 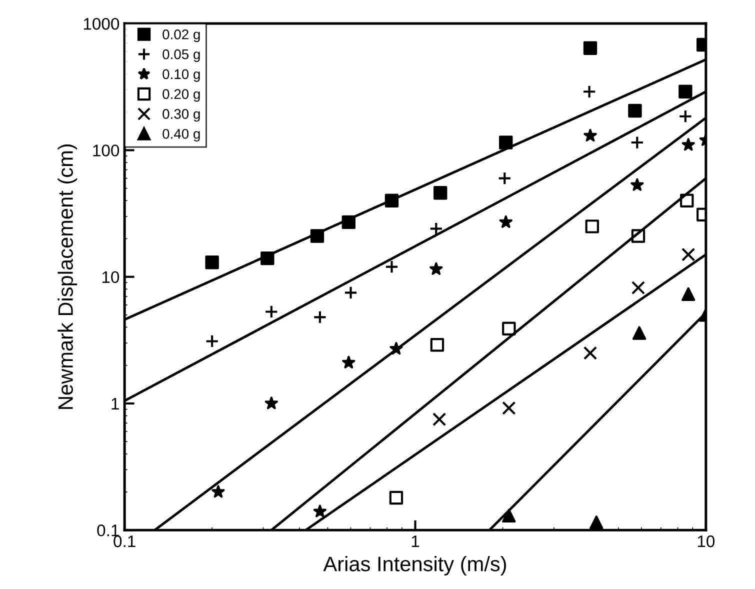 What do you see at coordinates (115, 404) in the screenshot?
I see `y-tick-label: 1` at bounding box center [115, 404].